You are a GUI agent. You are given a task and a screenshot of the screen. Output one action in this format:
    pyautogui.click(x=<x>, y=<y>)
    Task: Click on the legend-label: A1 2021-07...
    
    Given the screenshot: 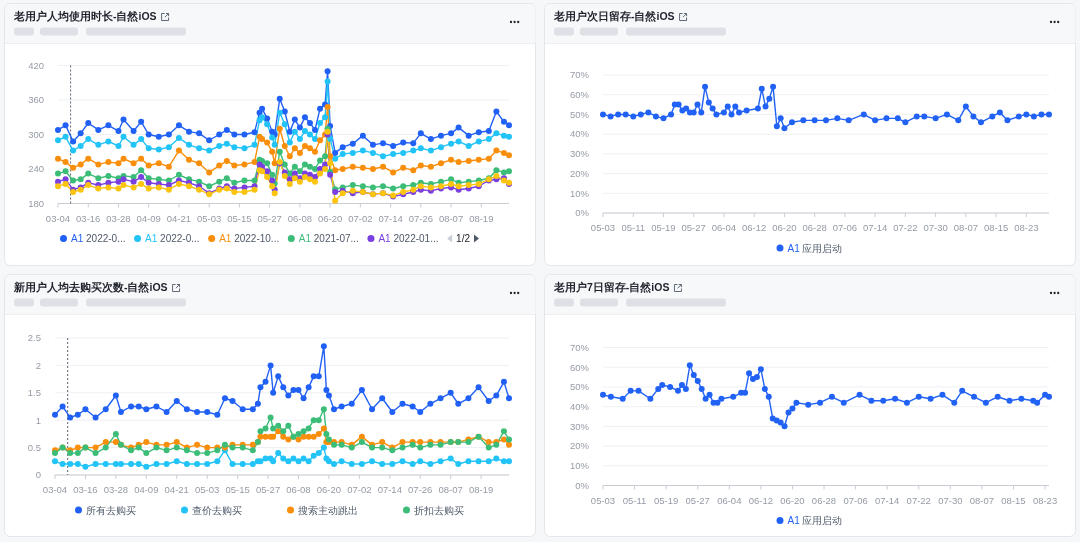 What is the action you would take?
    pyautogui.click(x=328, y=238)
    